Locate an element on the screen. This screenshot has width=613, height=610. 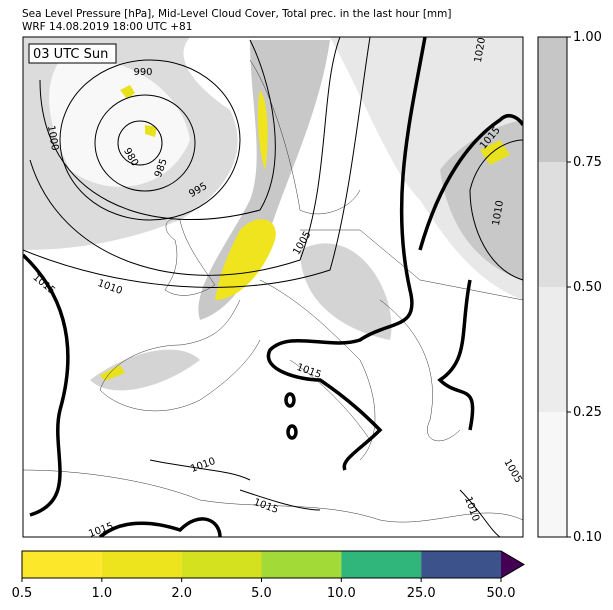
colorbar-tick-label: 0.10 is located at coordinates (587, 537).